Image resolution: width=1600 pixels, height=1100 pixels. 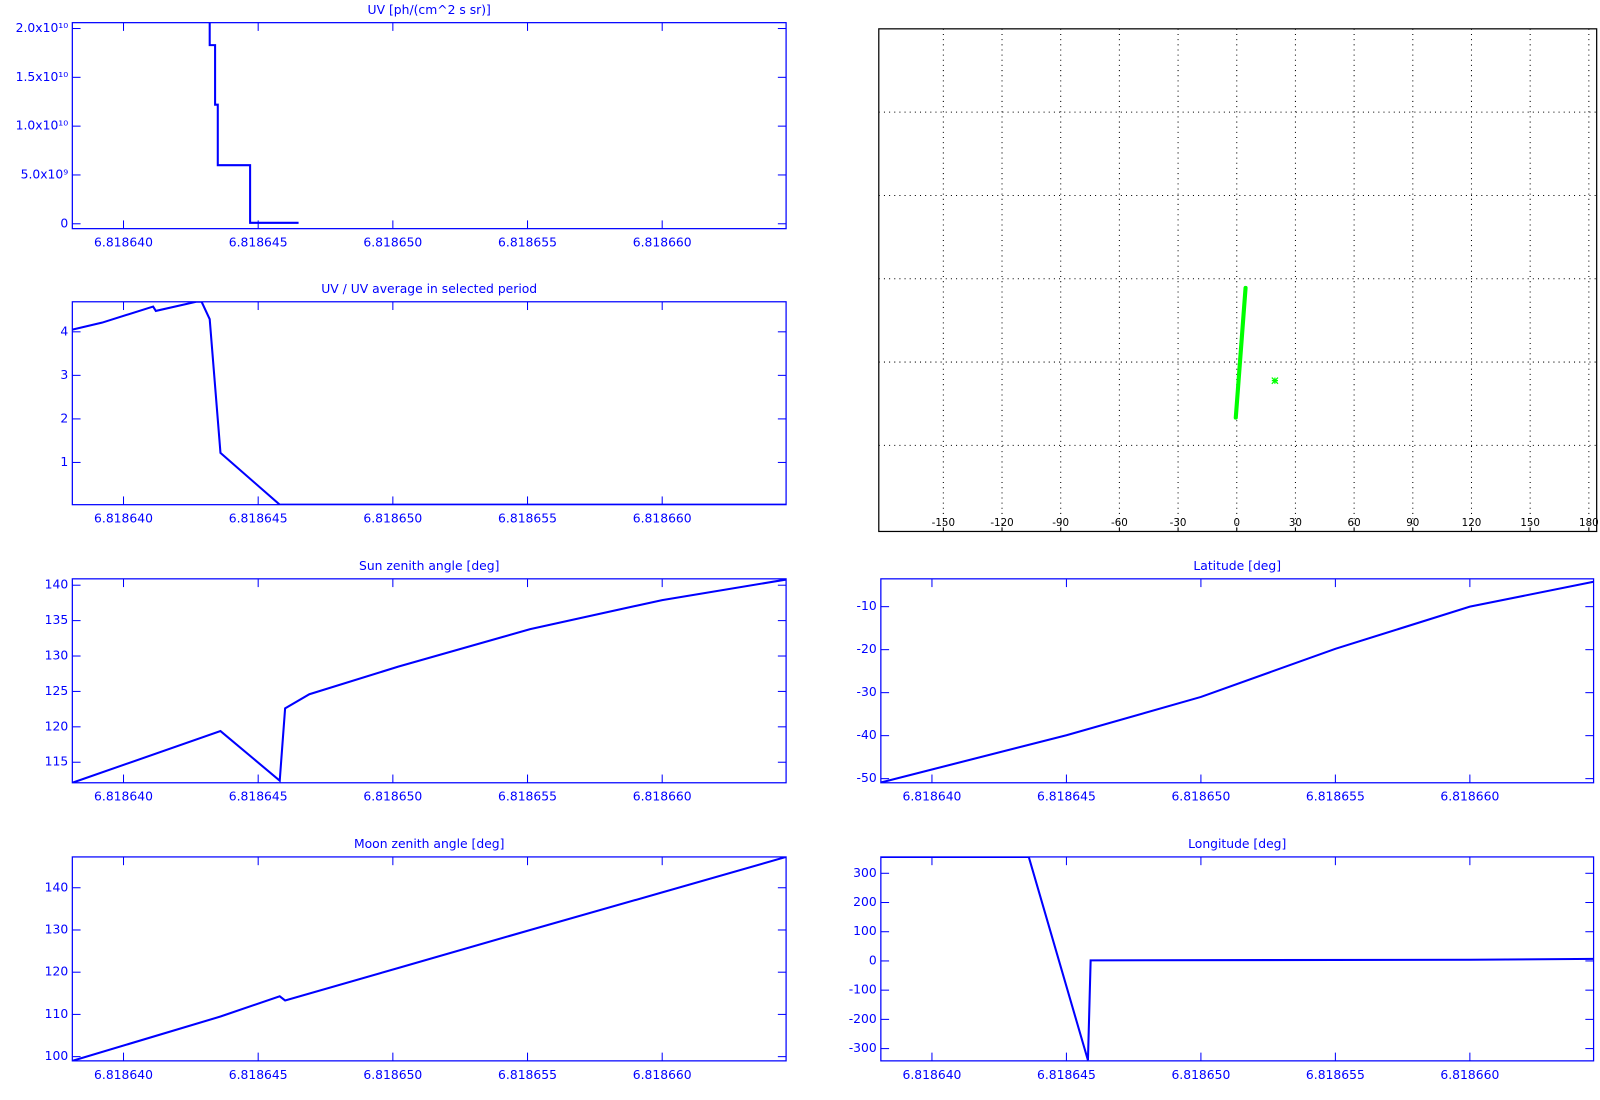 I want to click on y-tick-label: -30, so click(x=867, y=692).